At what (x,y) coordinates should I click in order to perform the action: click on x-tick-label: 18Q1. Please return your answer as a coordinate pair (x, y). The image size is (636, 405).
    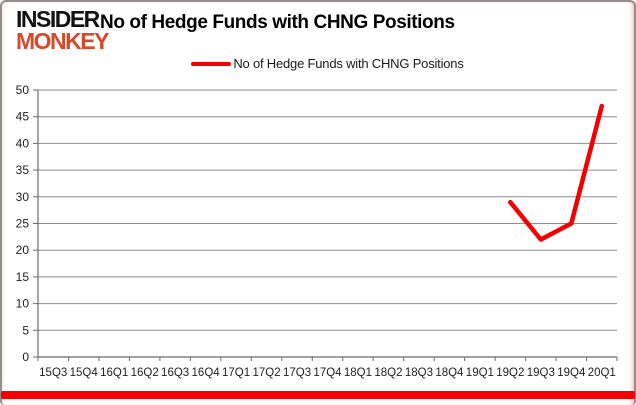
    Looking at the image, I should click on (358, 373).